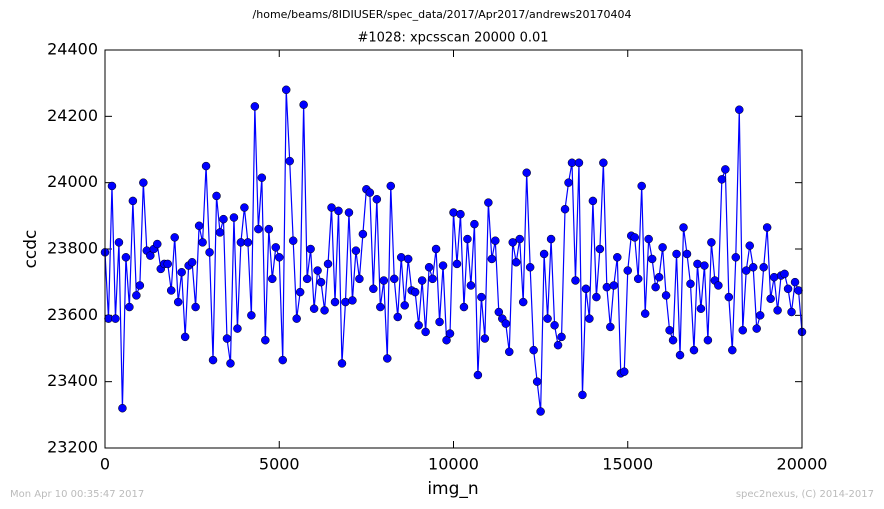 The width and height of the screenshot is (884, 509). Describe the element at coordinates (77, 494) in the screenshot. I see `footer-left: Mon Apr 10 00:35:47 2017` at that location.